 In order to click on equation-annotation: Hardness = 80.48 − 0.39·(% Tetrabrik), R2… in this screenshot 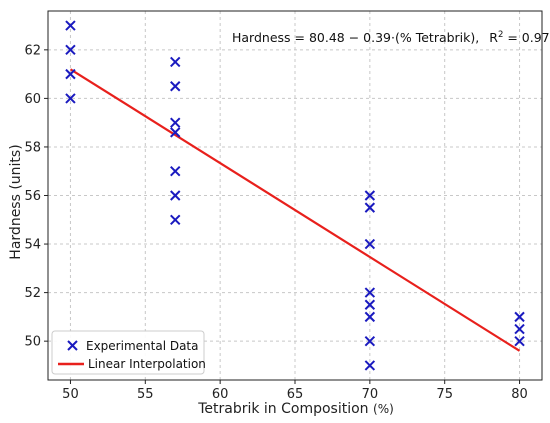, I will do `click(391, 37)`.